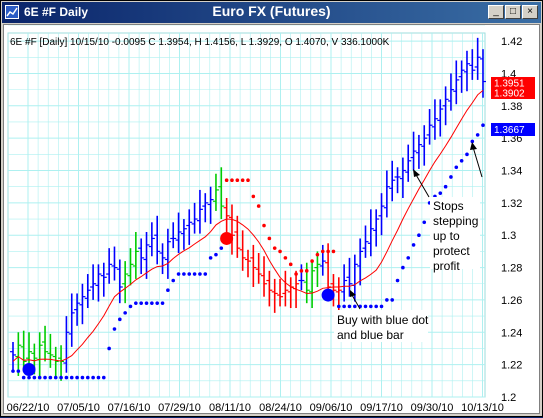 The height and width of the screenshot is (418, 543). What do you see at coordinates (78, 407) in the screenshot?
I see `x-tick-label: 07/05/10` at bounding box center [78, 407].